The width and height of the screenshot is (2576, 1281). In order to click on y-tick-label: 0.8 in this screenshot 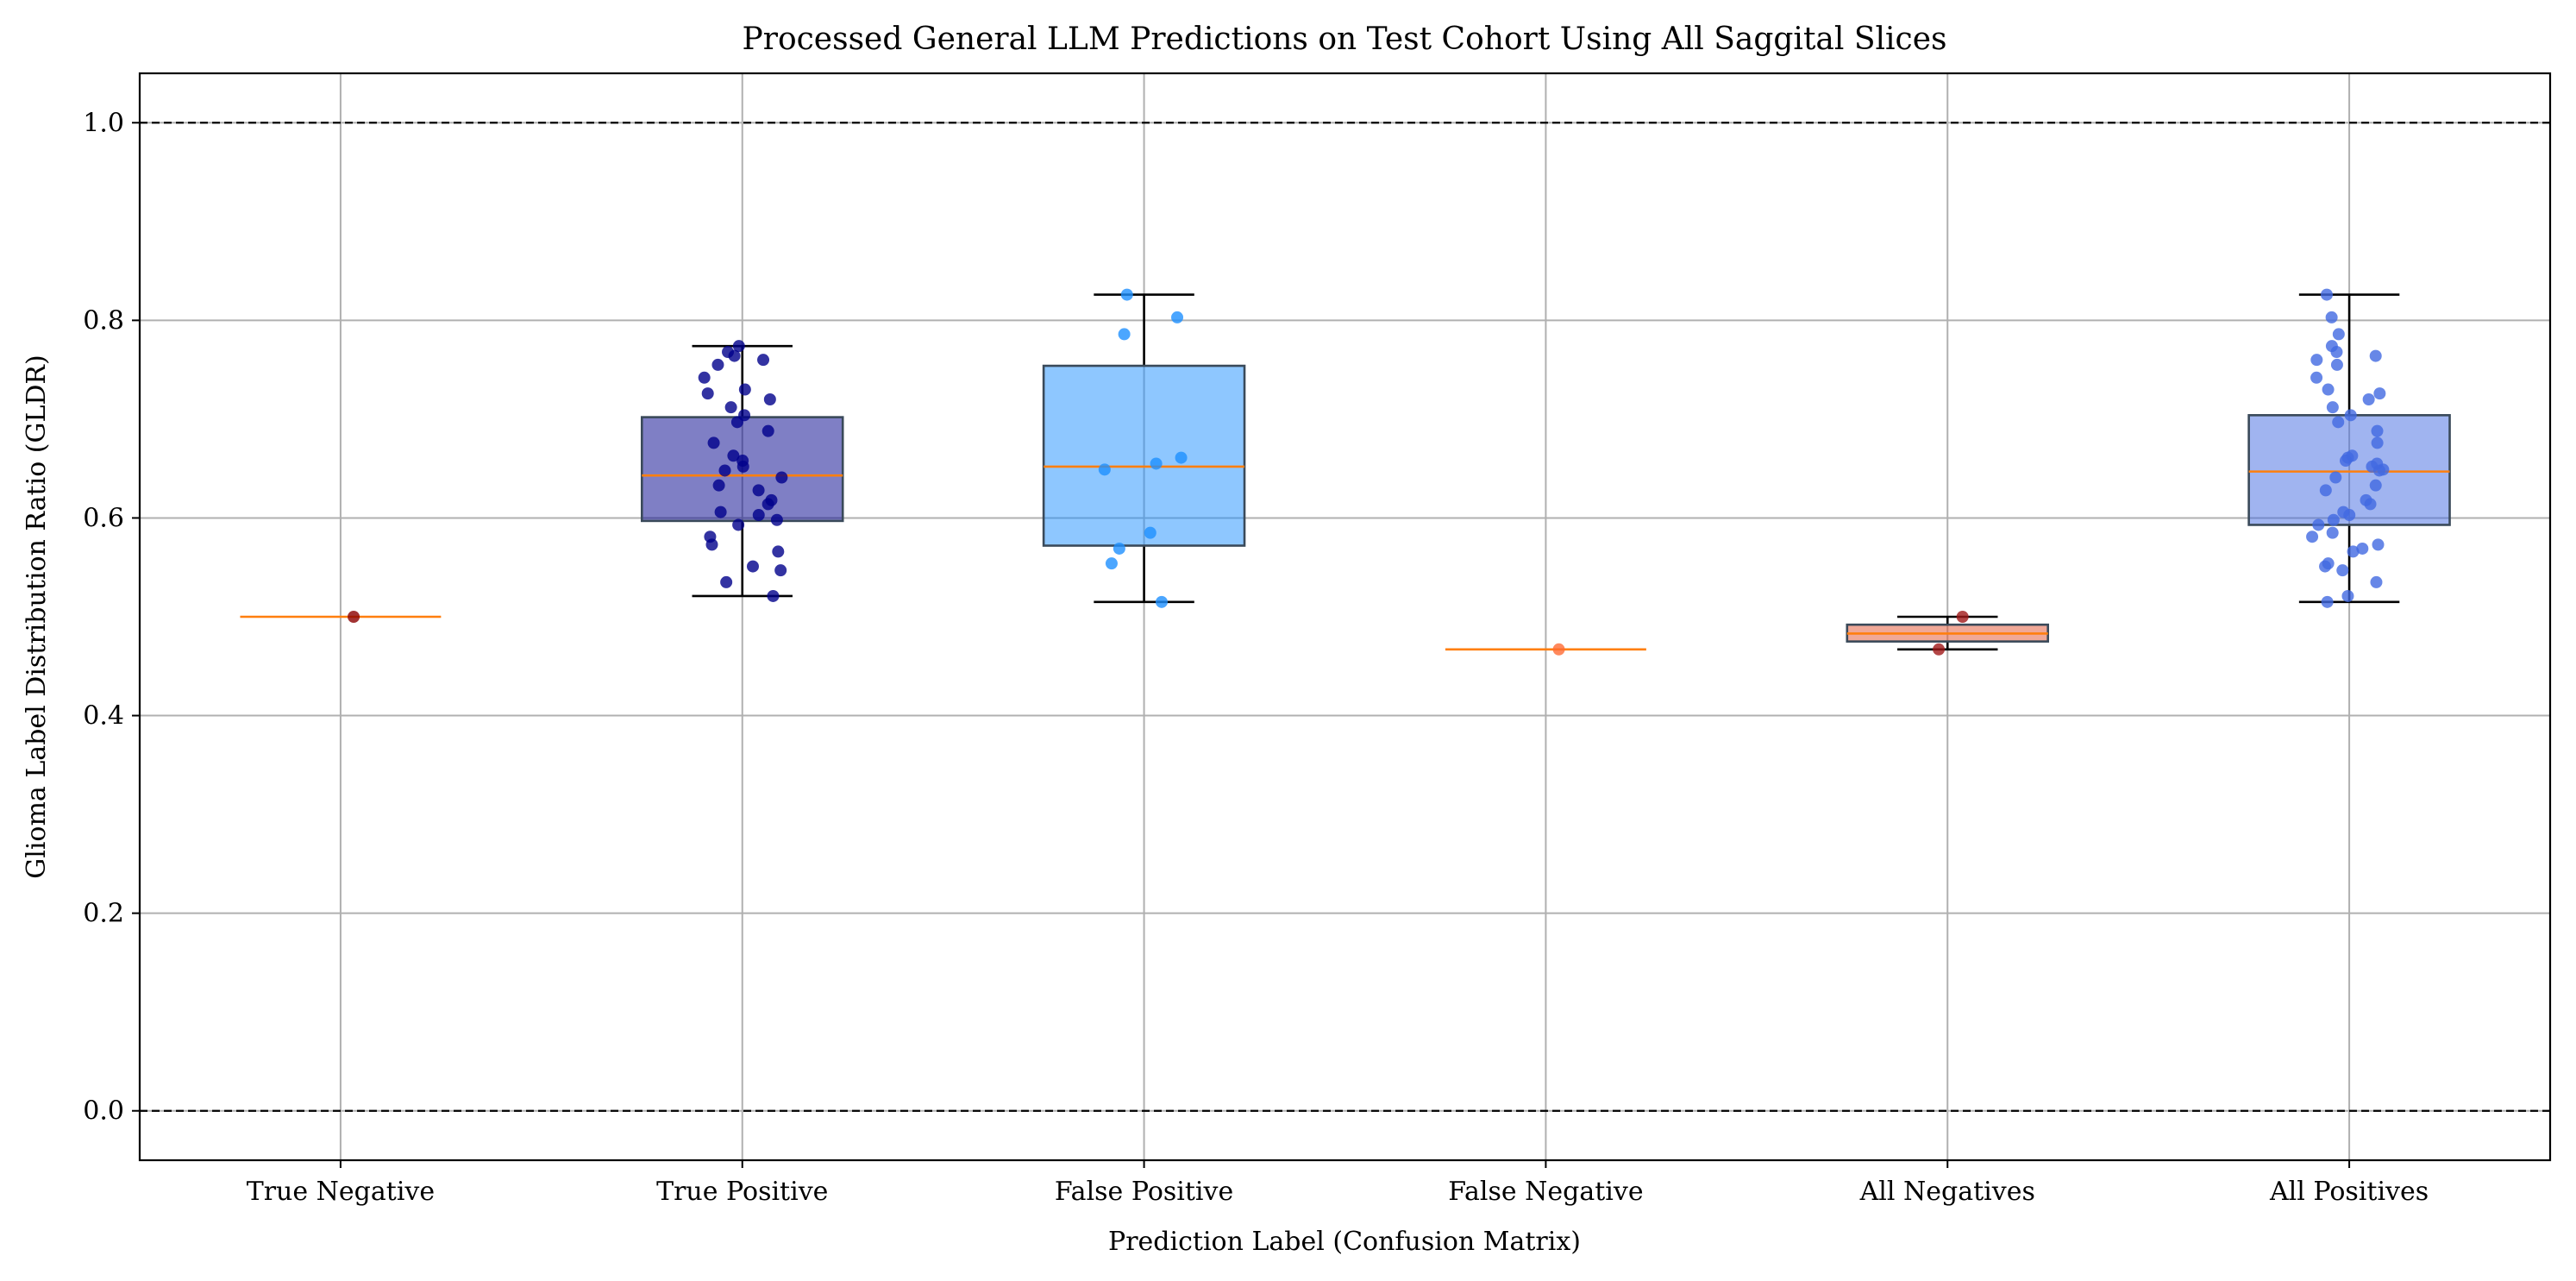, I will do `click(103, 320)`.